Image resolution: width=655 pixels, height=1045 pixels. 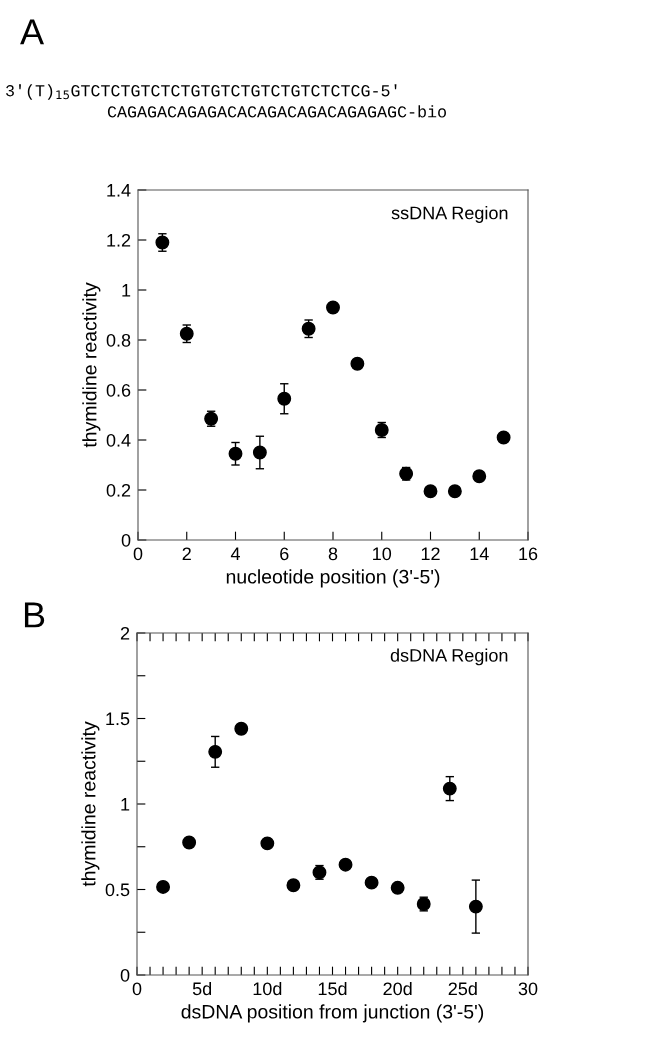 What do you see at coordinates (32, 32) in the screenshot?
I see `chart-title: A` at bounding box center [32, 32].